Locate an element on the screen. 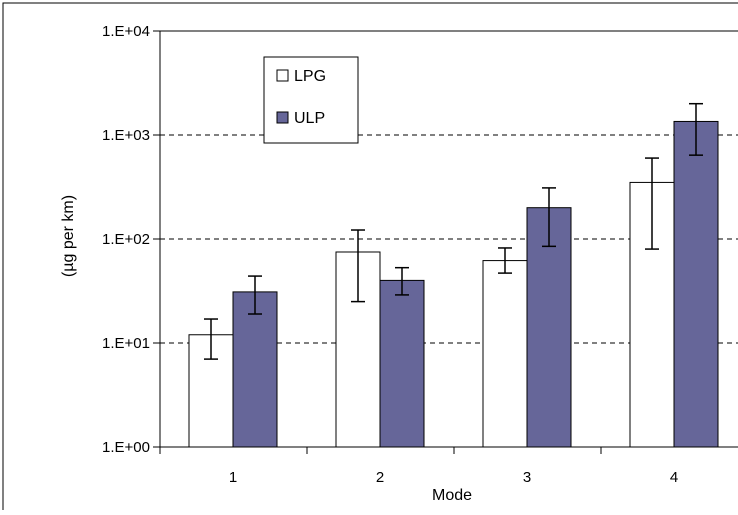 This screenshot has width=738, height=515. legend-swatch-lpg is located at coordinates (282, 75).